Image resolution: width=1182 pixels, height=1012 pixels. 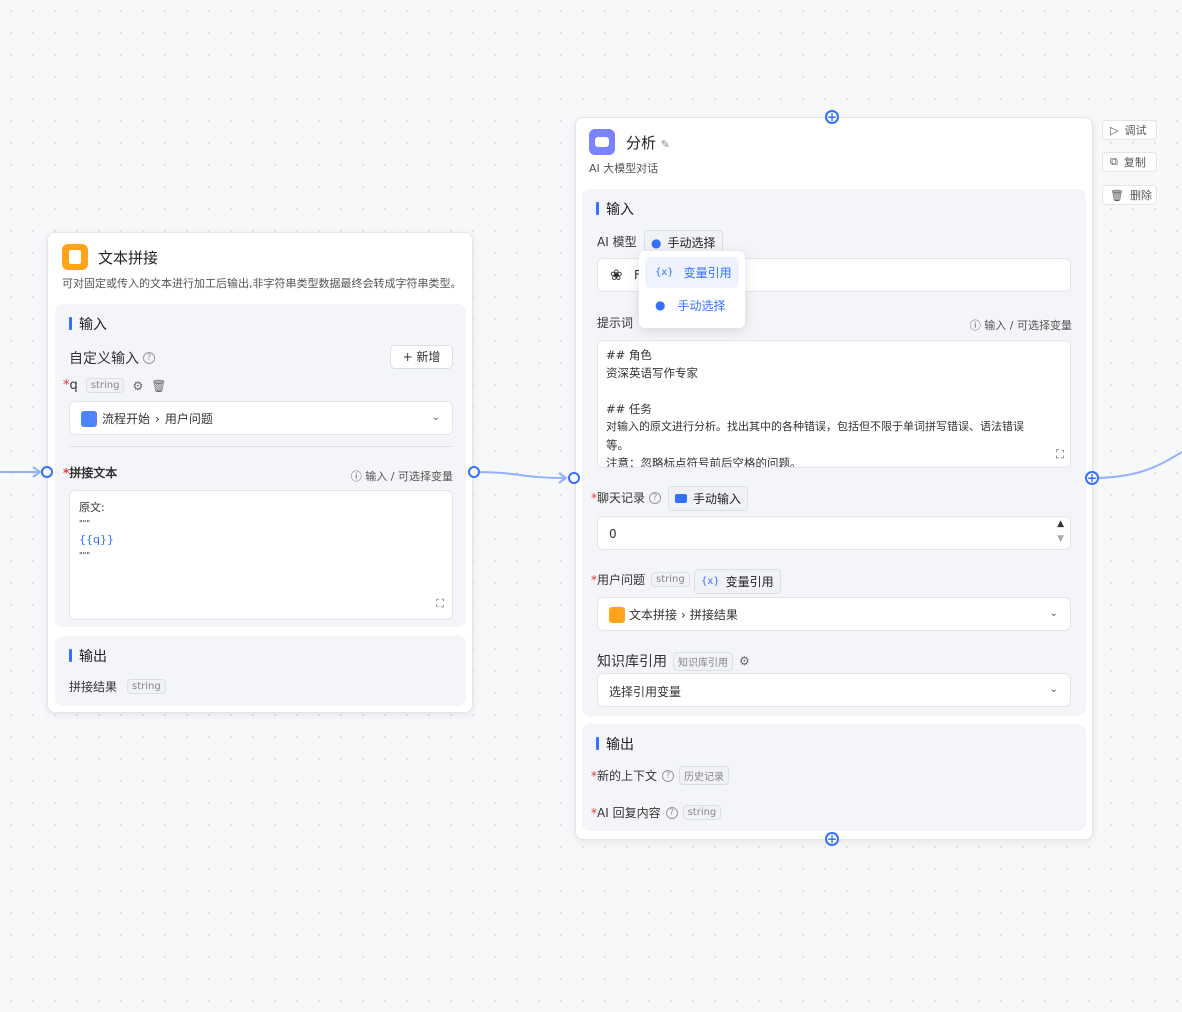 I want to click on variable-token: {{q}}, so click(x=96, y=539).